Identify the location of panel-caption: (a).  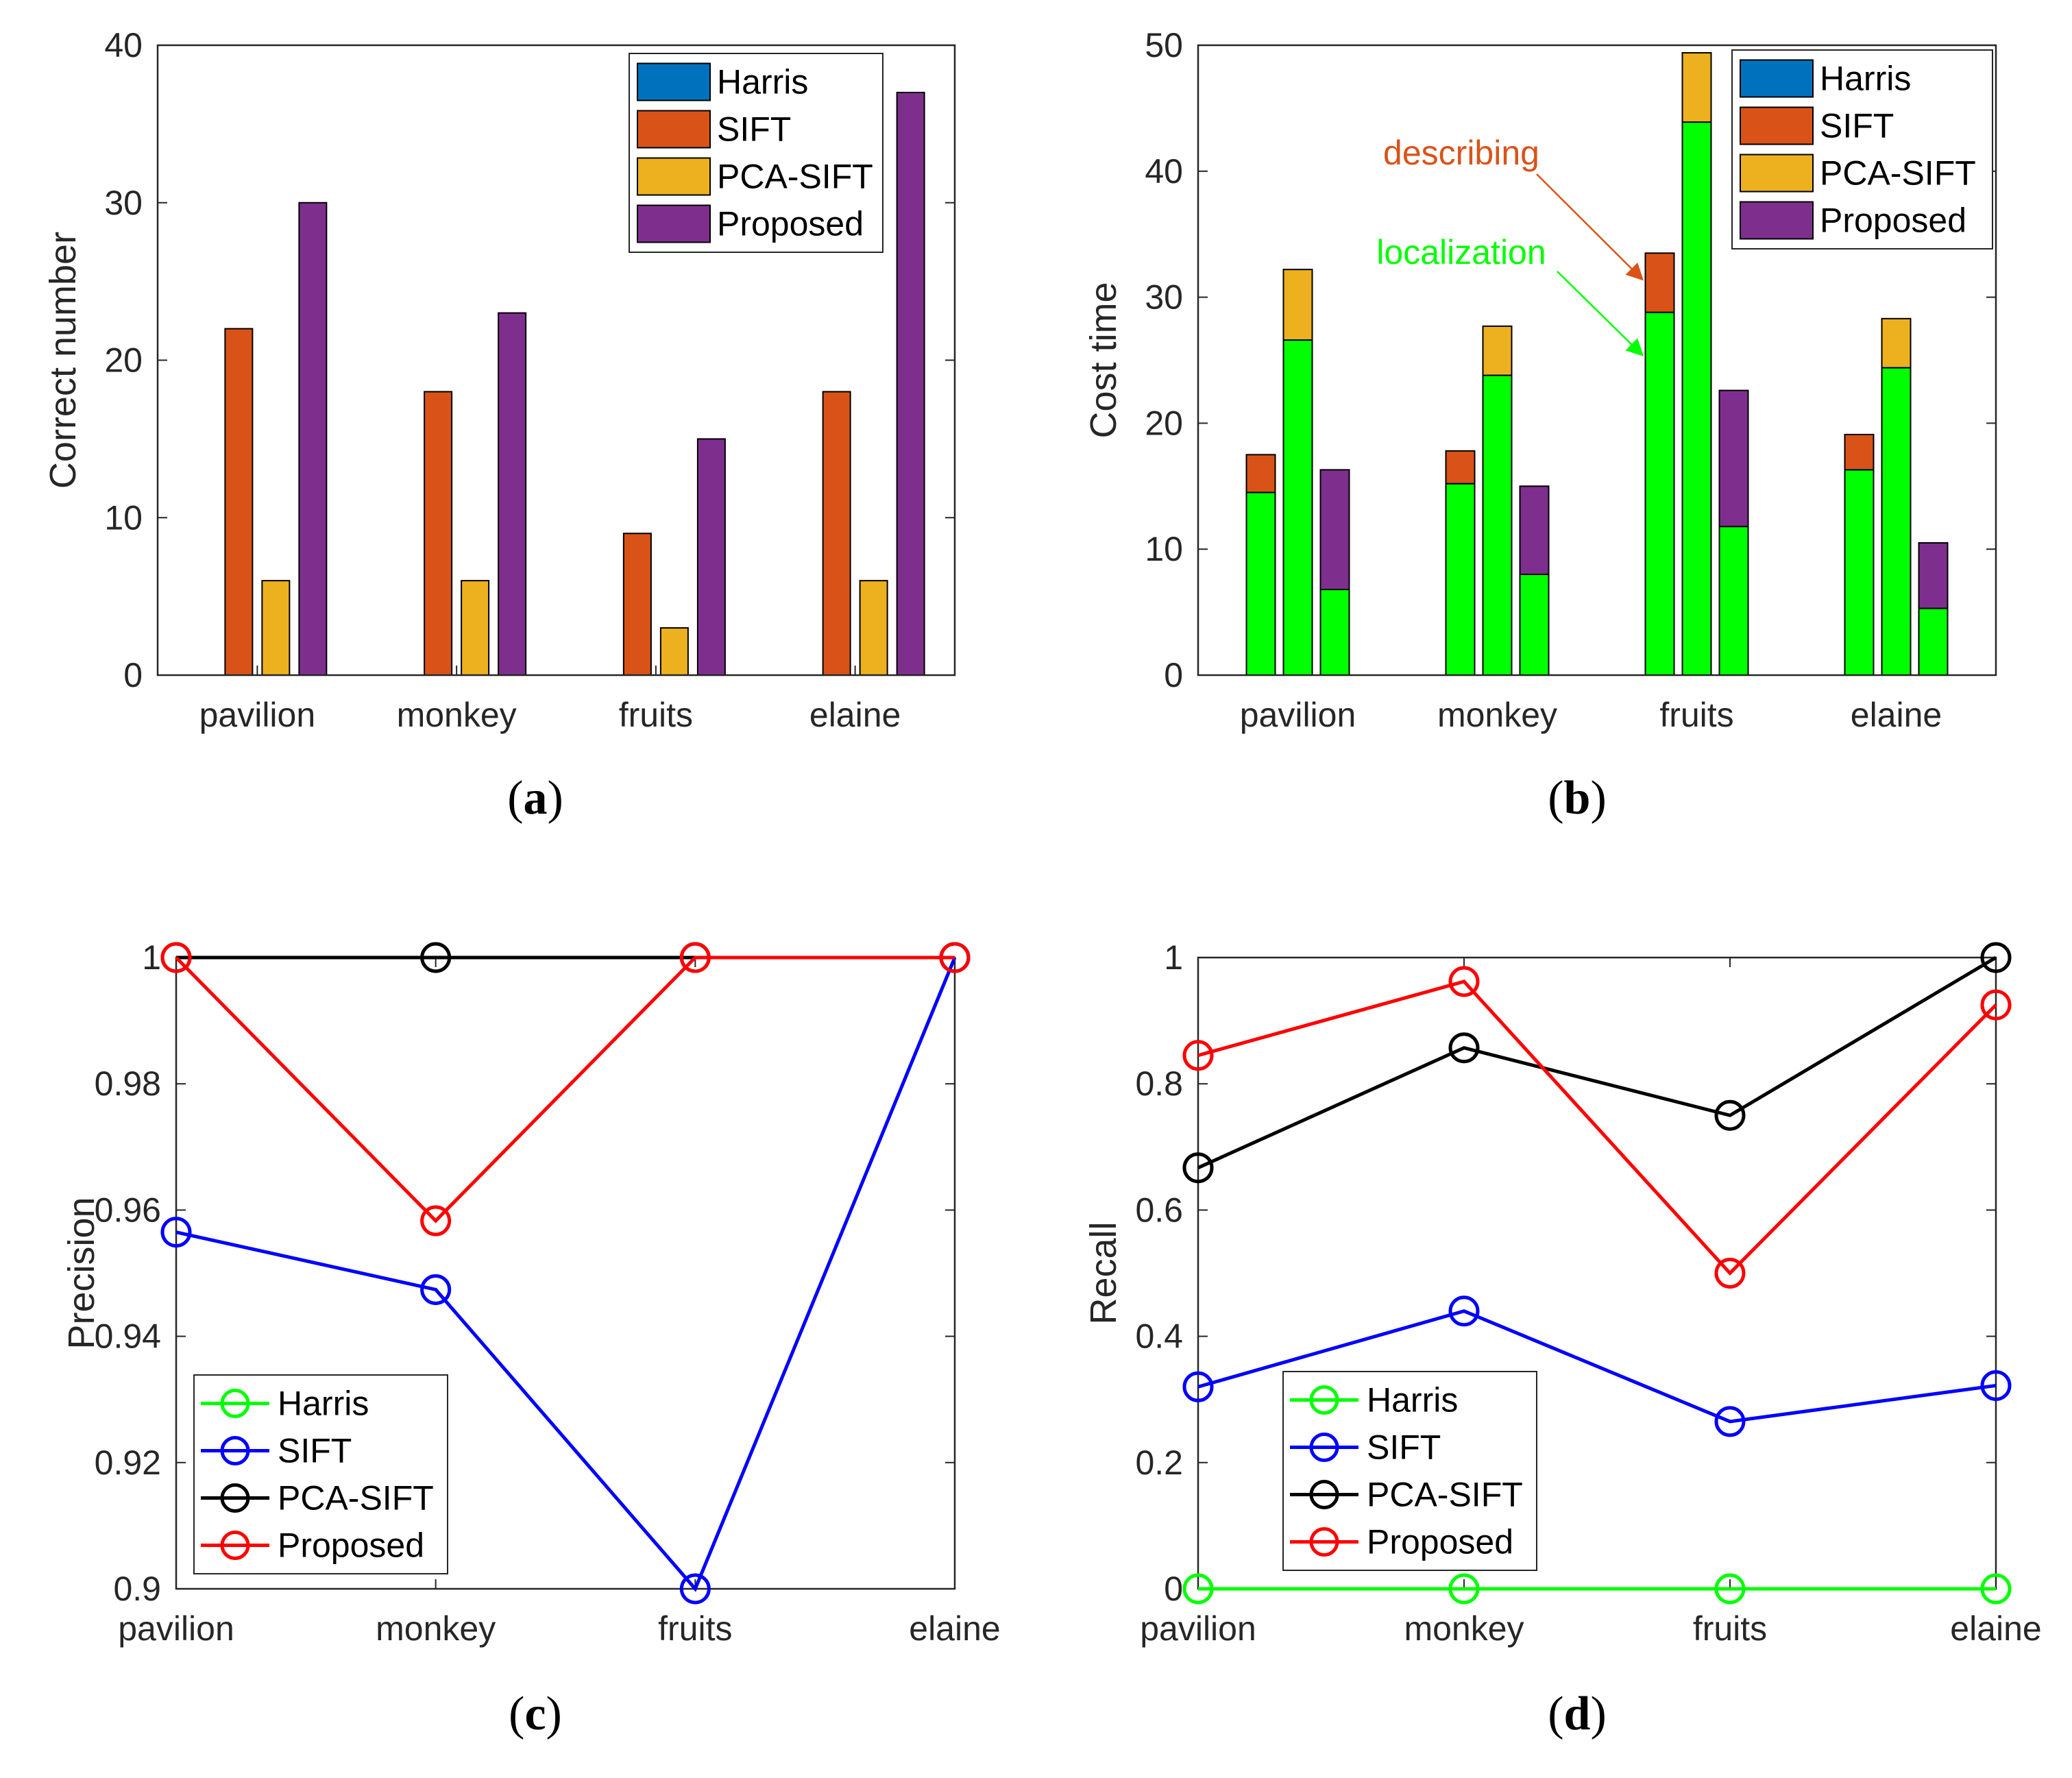
(535, 798).